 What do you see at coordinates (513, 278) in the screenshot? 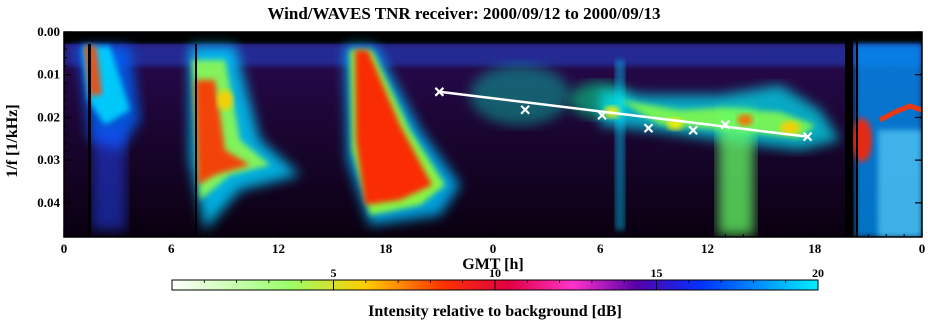
I see `colorbar-ticks: 5 10 15 20` at bounding box center [513, 278].